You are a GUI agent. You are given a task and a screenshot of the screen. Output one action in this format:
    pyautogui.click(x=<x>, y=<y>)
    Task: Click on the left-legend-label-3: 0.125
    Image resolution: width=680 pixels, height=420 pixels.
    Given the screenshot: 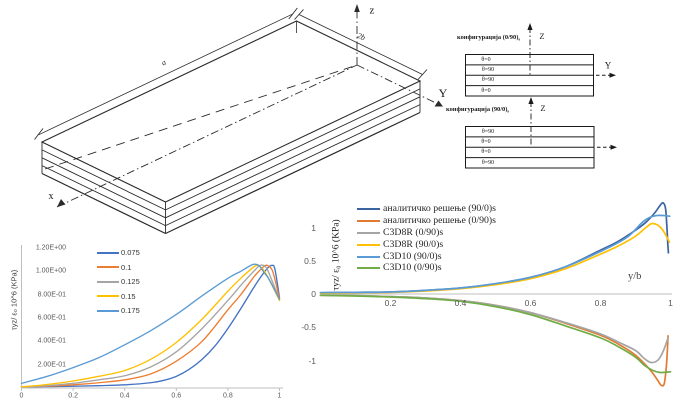 What is the action you would take?
    pyautogui.click(x=130, y=281)
    